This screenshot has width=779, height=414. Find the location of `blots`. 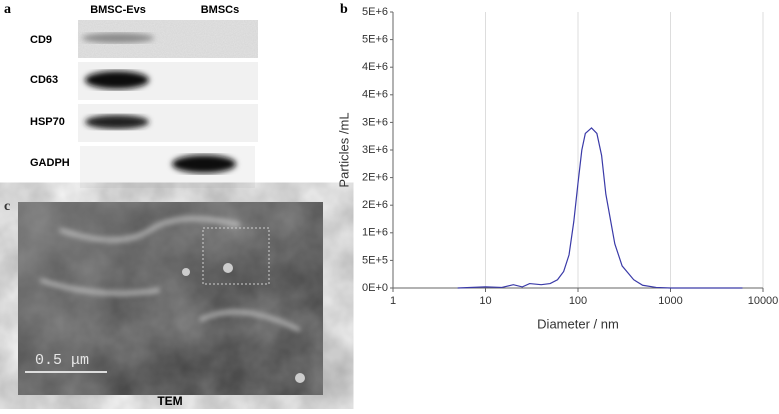

blots is located at coordinates (168, 104).